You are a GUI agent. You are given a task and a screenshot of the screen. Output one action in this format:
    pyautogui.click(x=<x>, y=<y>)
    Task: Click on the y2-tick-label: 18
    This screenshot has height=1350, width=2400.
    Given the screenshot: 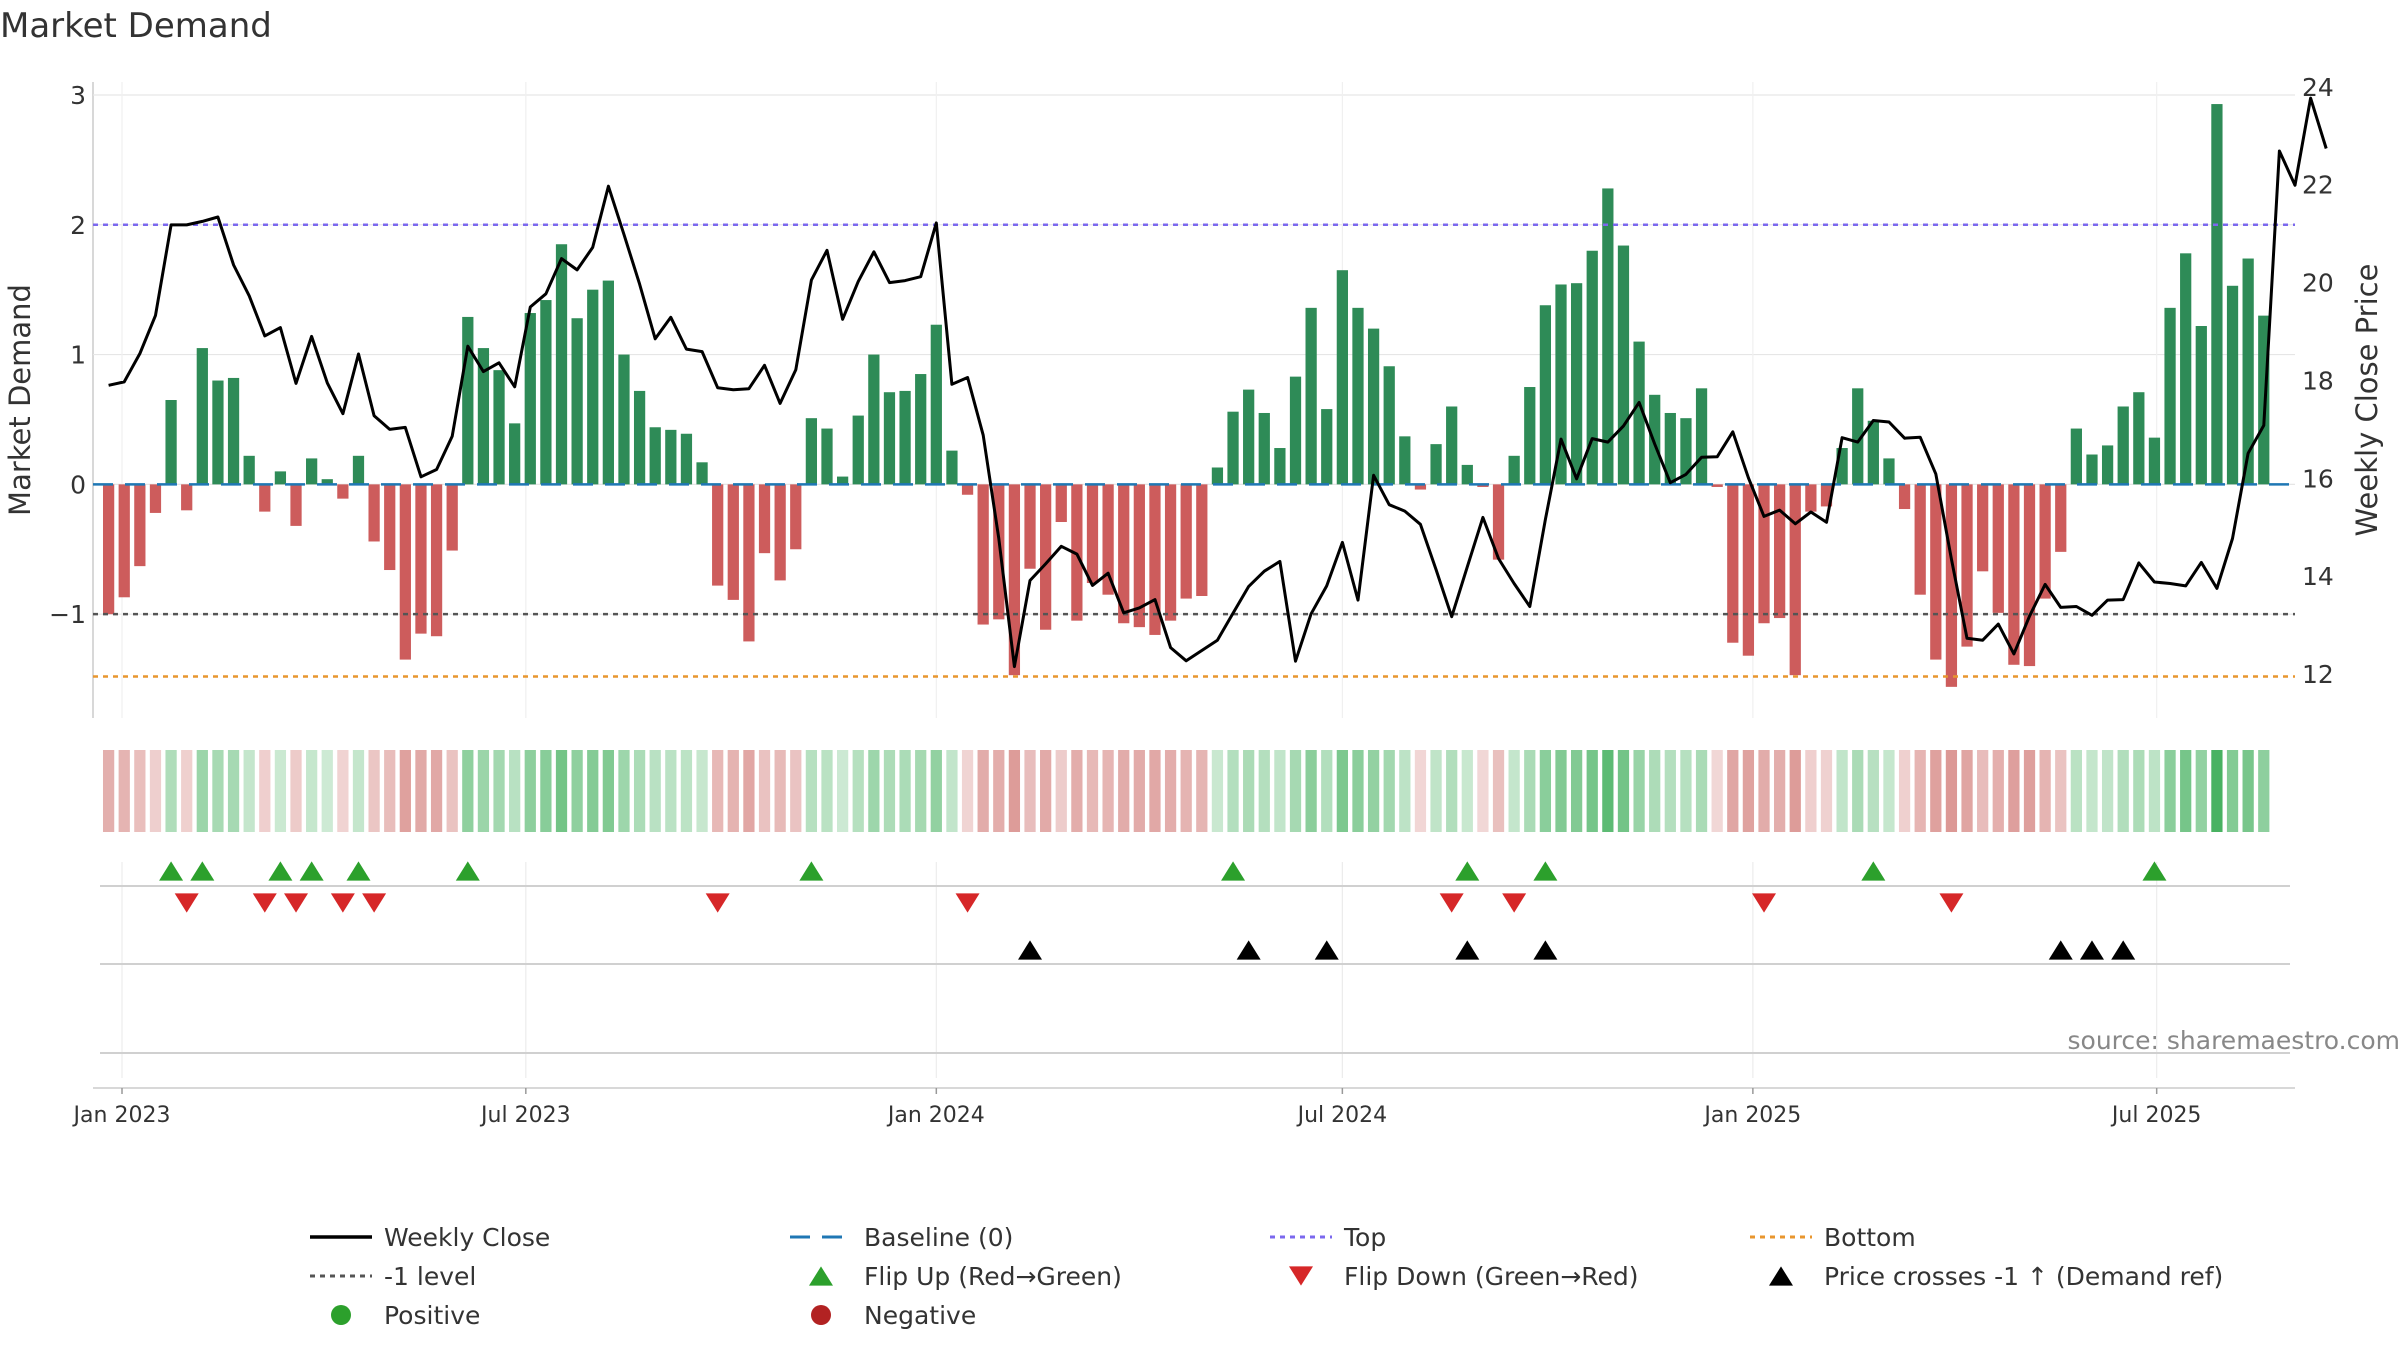 What is the action you would take?
    pyautogui.click(x=2318, y=380)
    